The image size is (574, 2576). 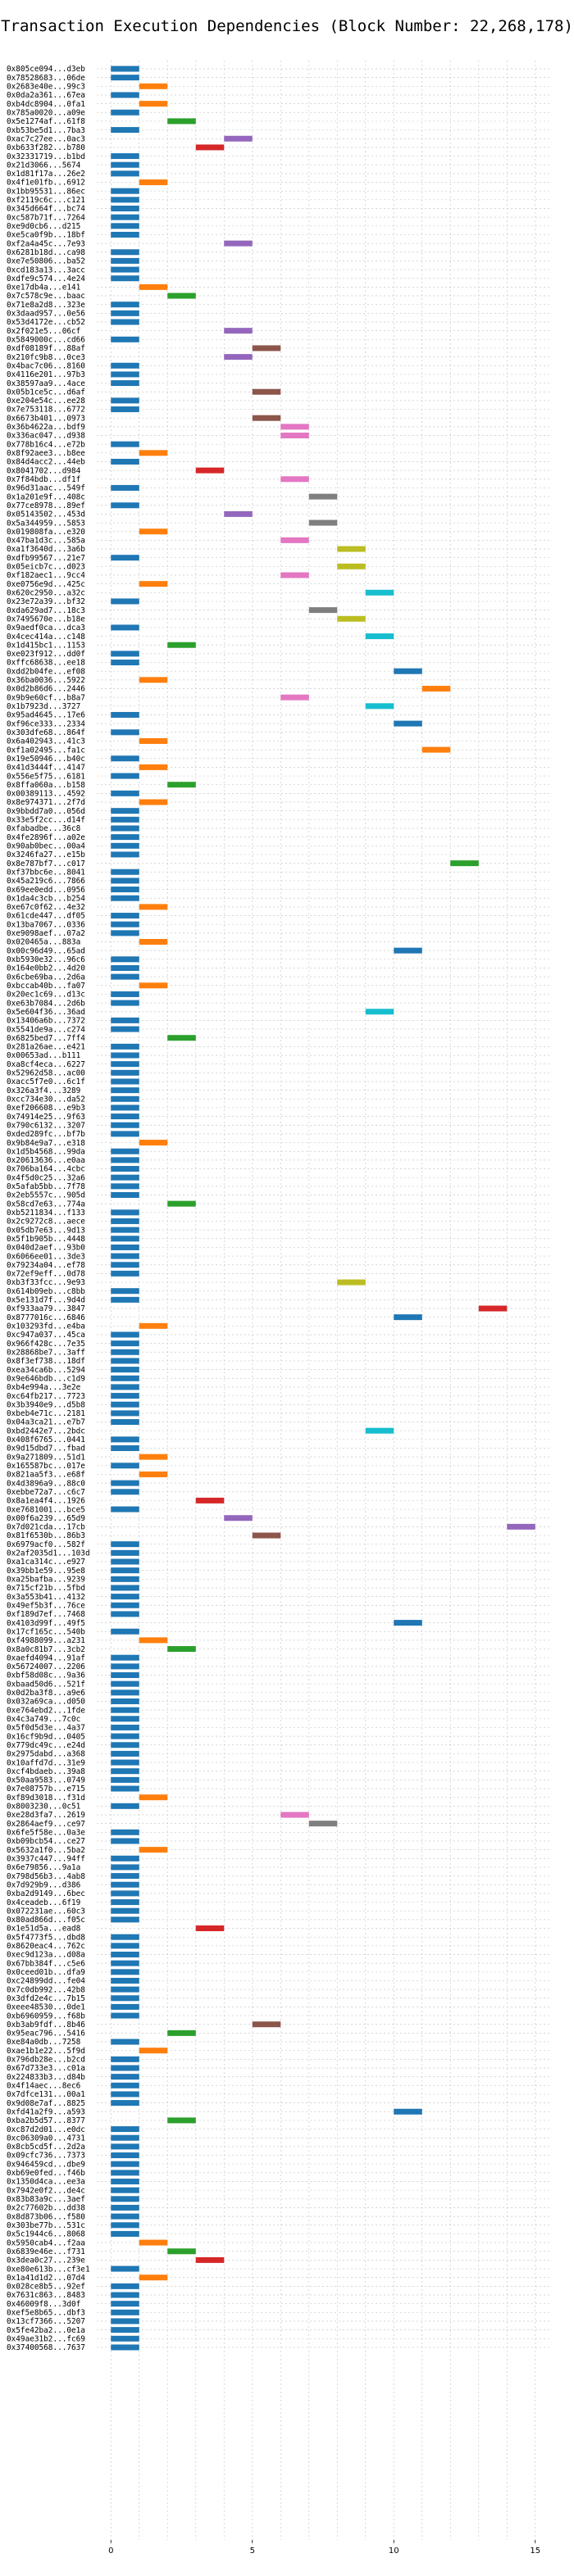 What do you see at coordinates (46, 715) in the screenshot?
I see `transaction-label: 0x95ad4645...17e6` at bounding box center [46, 715].